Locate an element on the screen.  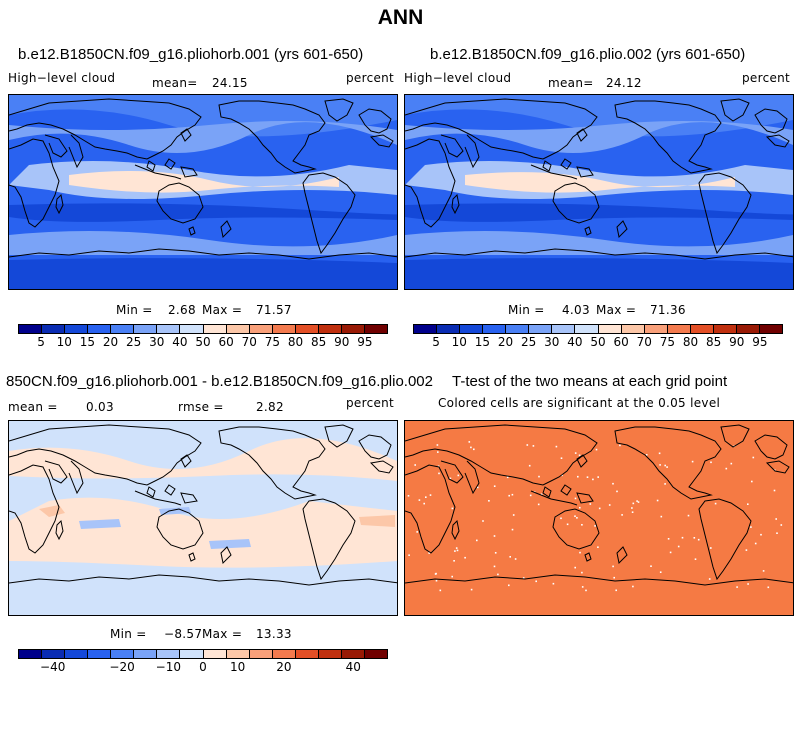
panel-b-variable-label: High−level cloud is located at coordinates (458, 78).